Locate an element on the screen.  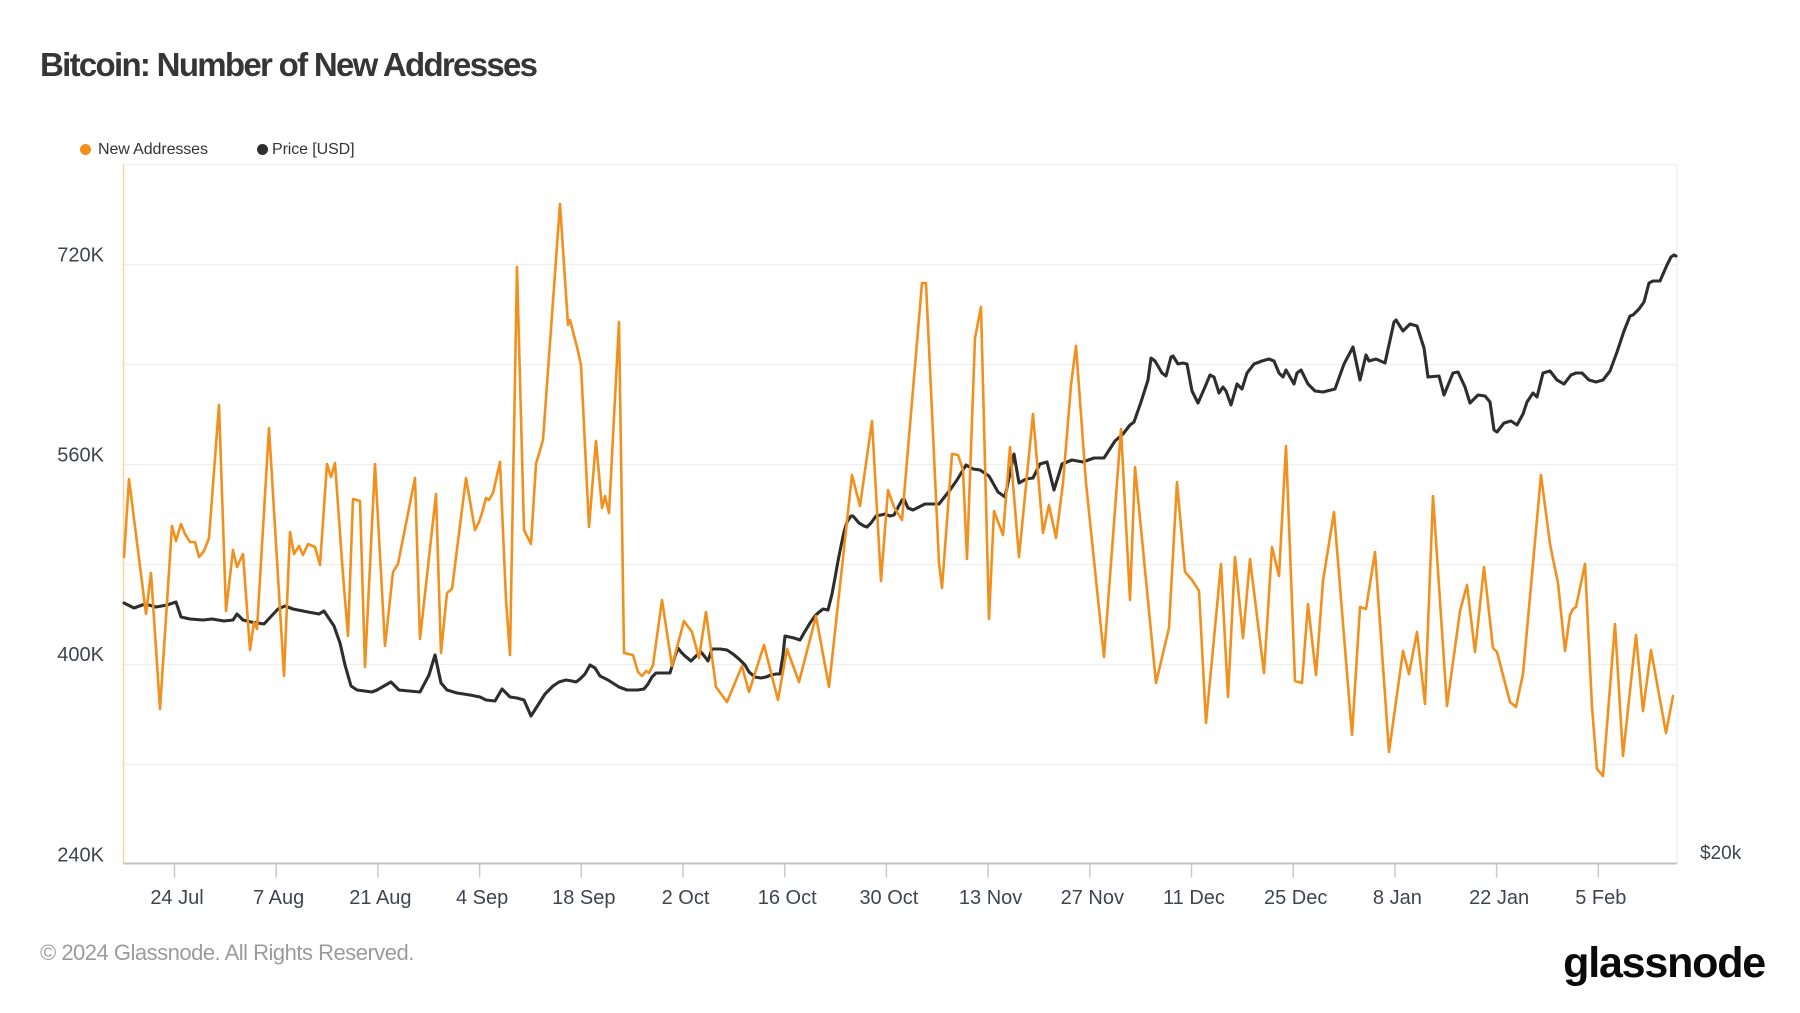
svg-text: 30 Oct is located at coordinates (888, 898).